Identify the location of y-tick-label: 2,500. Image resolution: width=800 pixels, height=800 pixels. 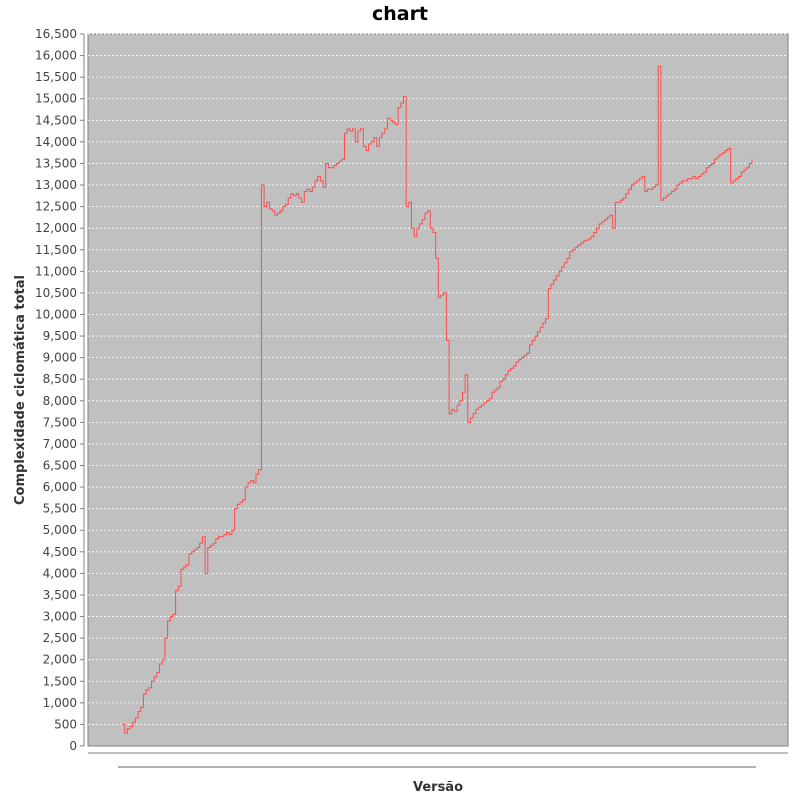
(60, 638).